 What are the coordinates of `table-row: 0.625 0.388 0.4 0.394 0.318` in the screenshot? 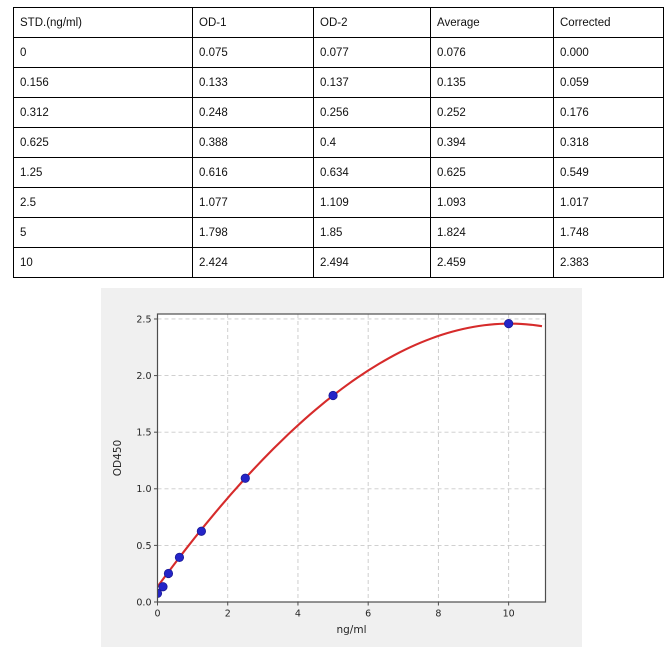 It's located at (338, 142).